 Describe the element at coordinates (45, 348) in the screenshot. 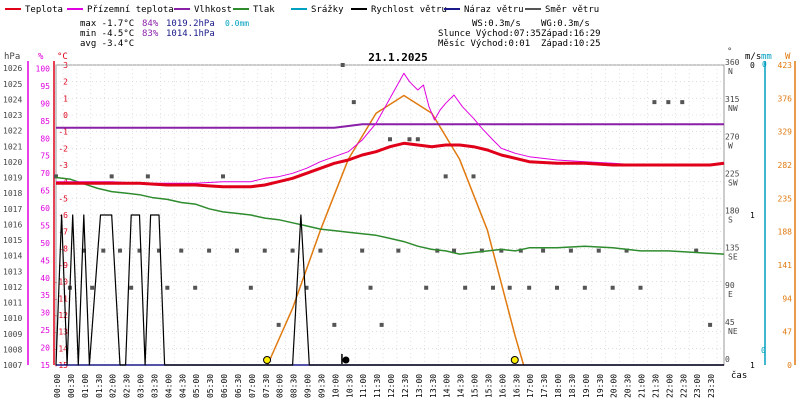

I see `humidity-tick-label: 20` at that location.